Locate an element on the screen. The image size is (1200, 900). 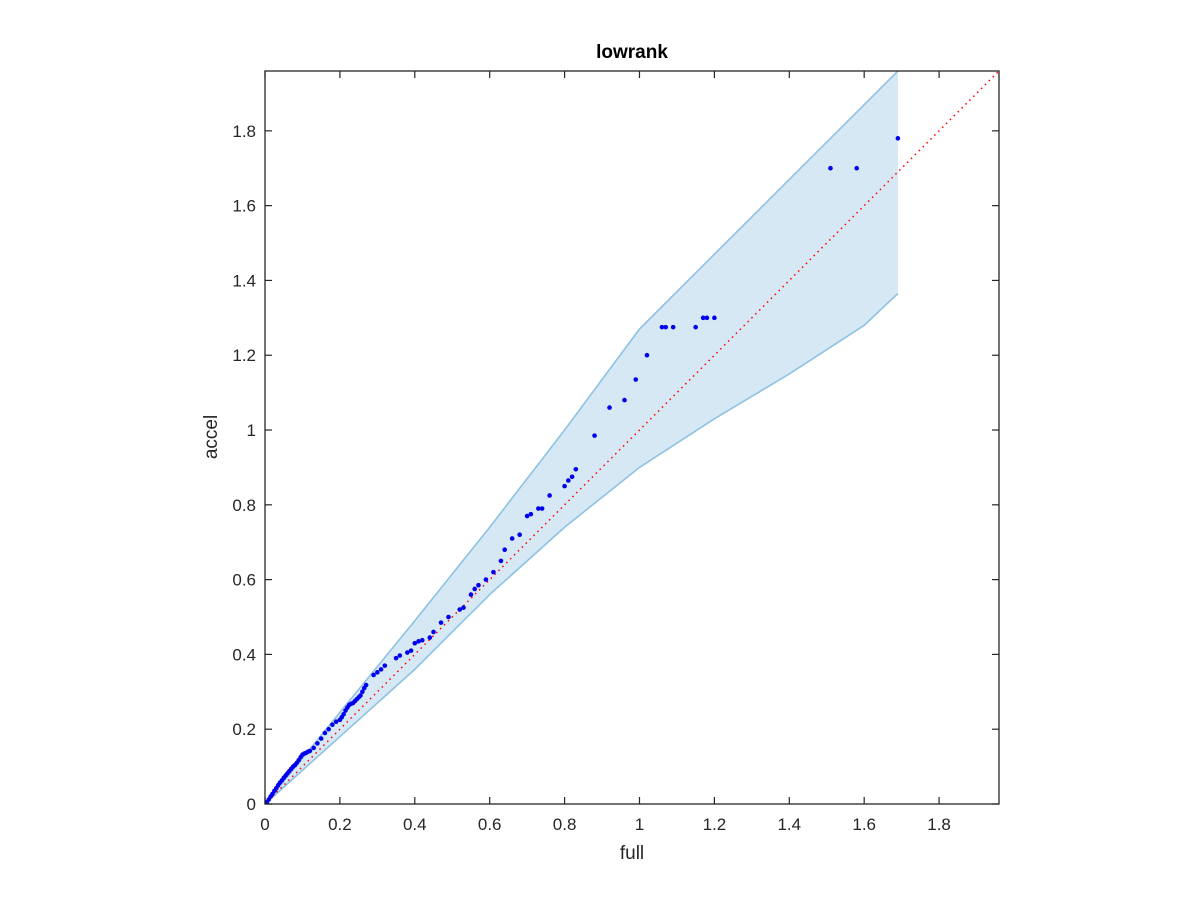
y-tick-label: 0 is located at coordinates (251, 804).